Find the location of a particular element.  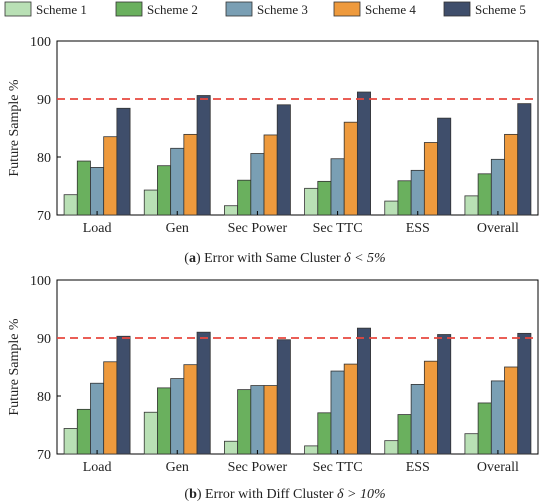

legend-label: Scheme 1 is located at coordinates (61, 9).